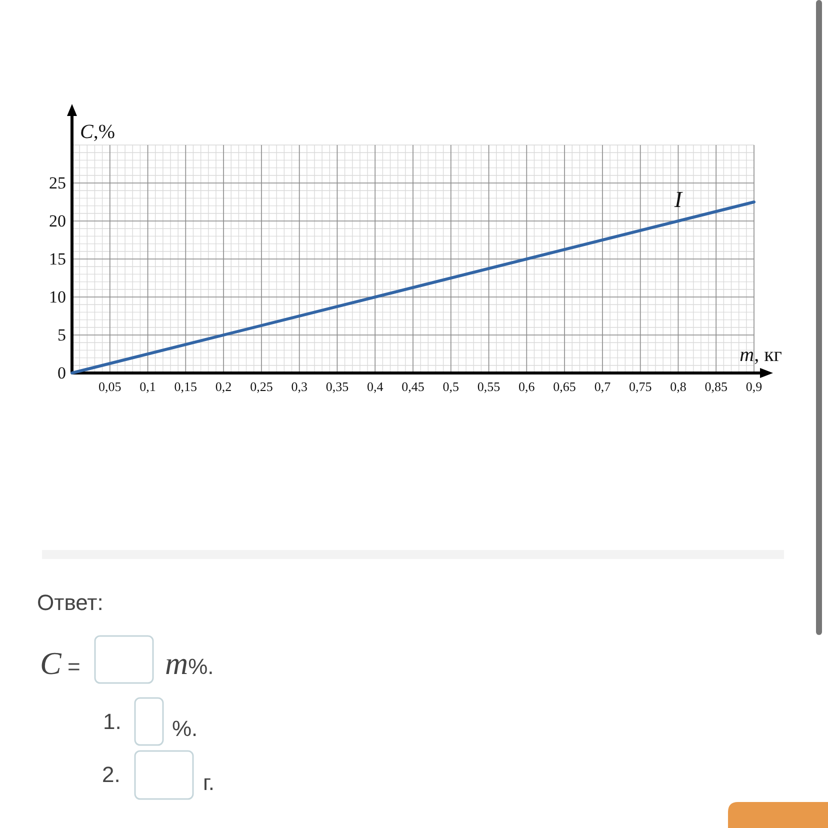 This screenshot has height=828, width=828. What do you see at coordinates (451, 386) in the screenshot?
I see `x-tick-label: 0,5` at bounding box center [451, 386].